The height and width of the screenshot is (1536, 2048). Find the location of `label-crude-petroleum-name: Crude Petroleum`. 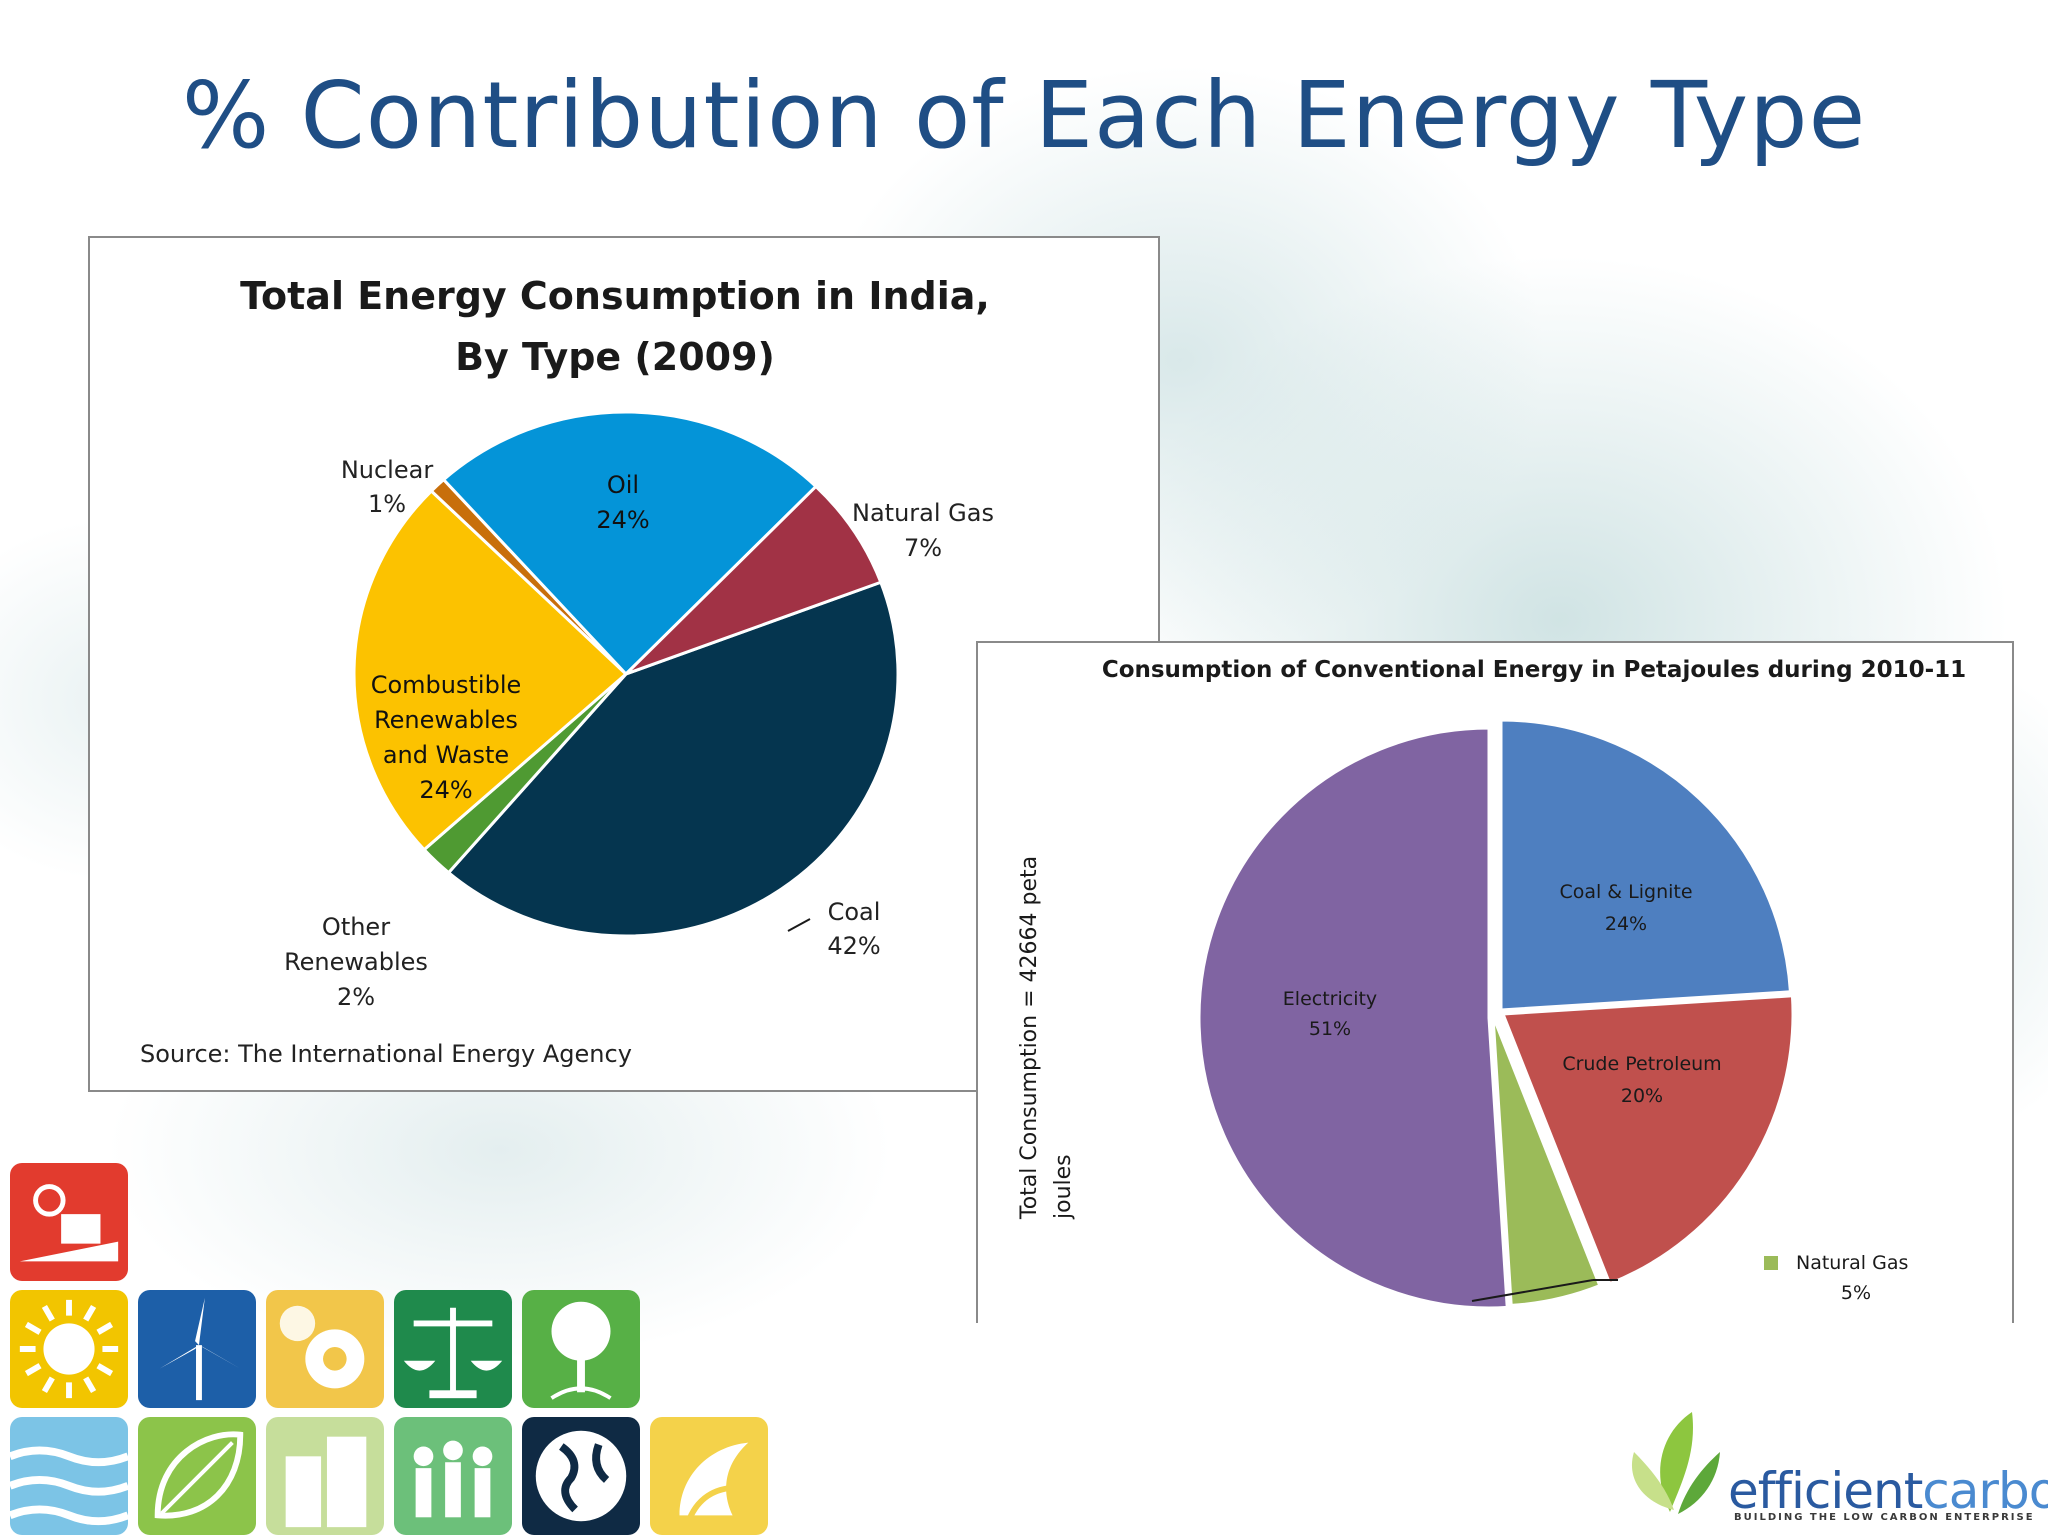

label-crude-petroleum-name: Crude Petroleum is located at coordinates (1641, 1064).